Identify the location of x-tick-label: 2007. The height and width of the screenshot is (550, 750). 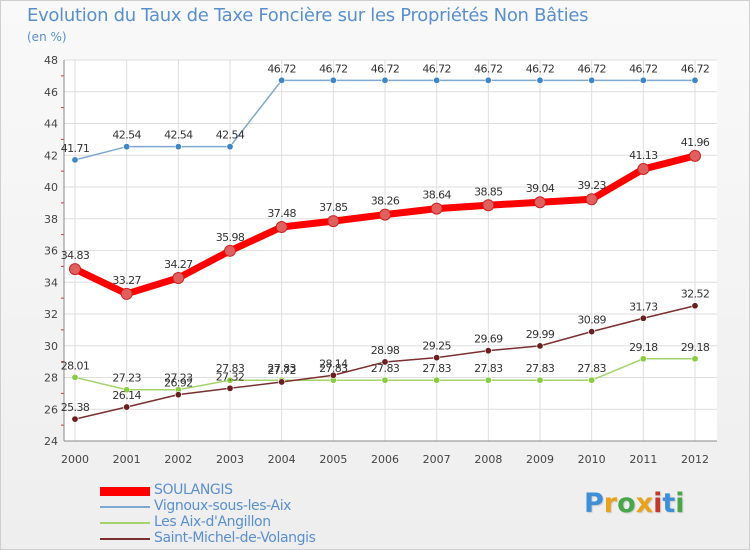
(437, 459).